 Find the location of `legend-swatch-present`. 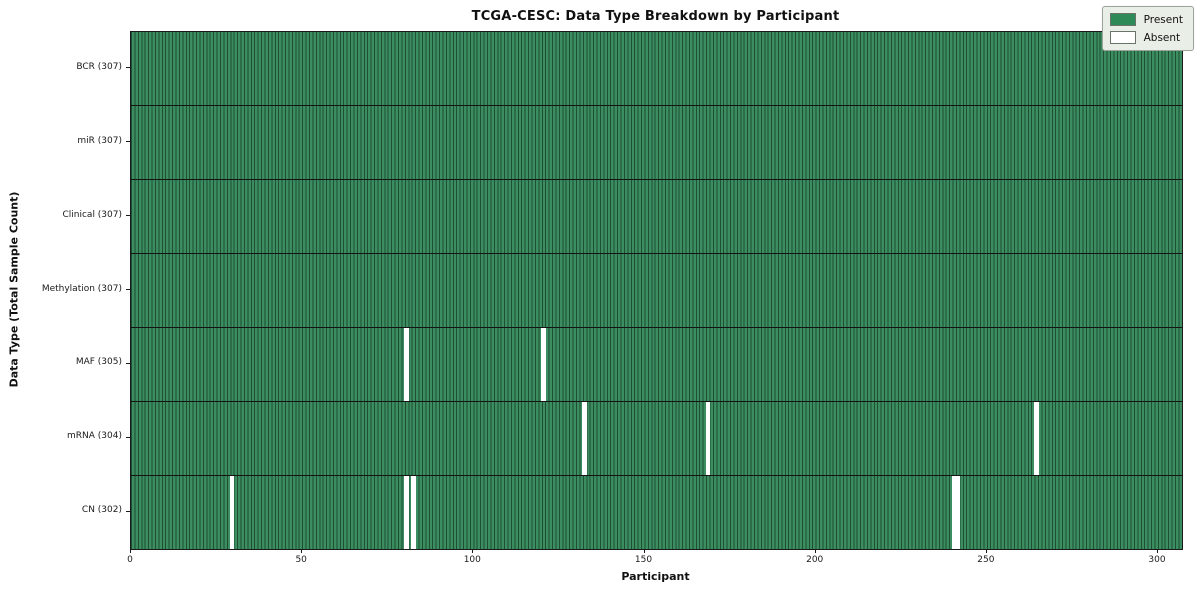

legend-swatch-present is located at coordinates (1122, 19).